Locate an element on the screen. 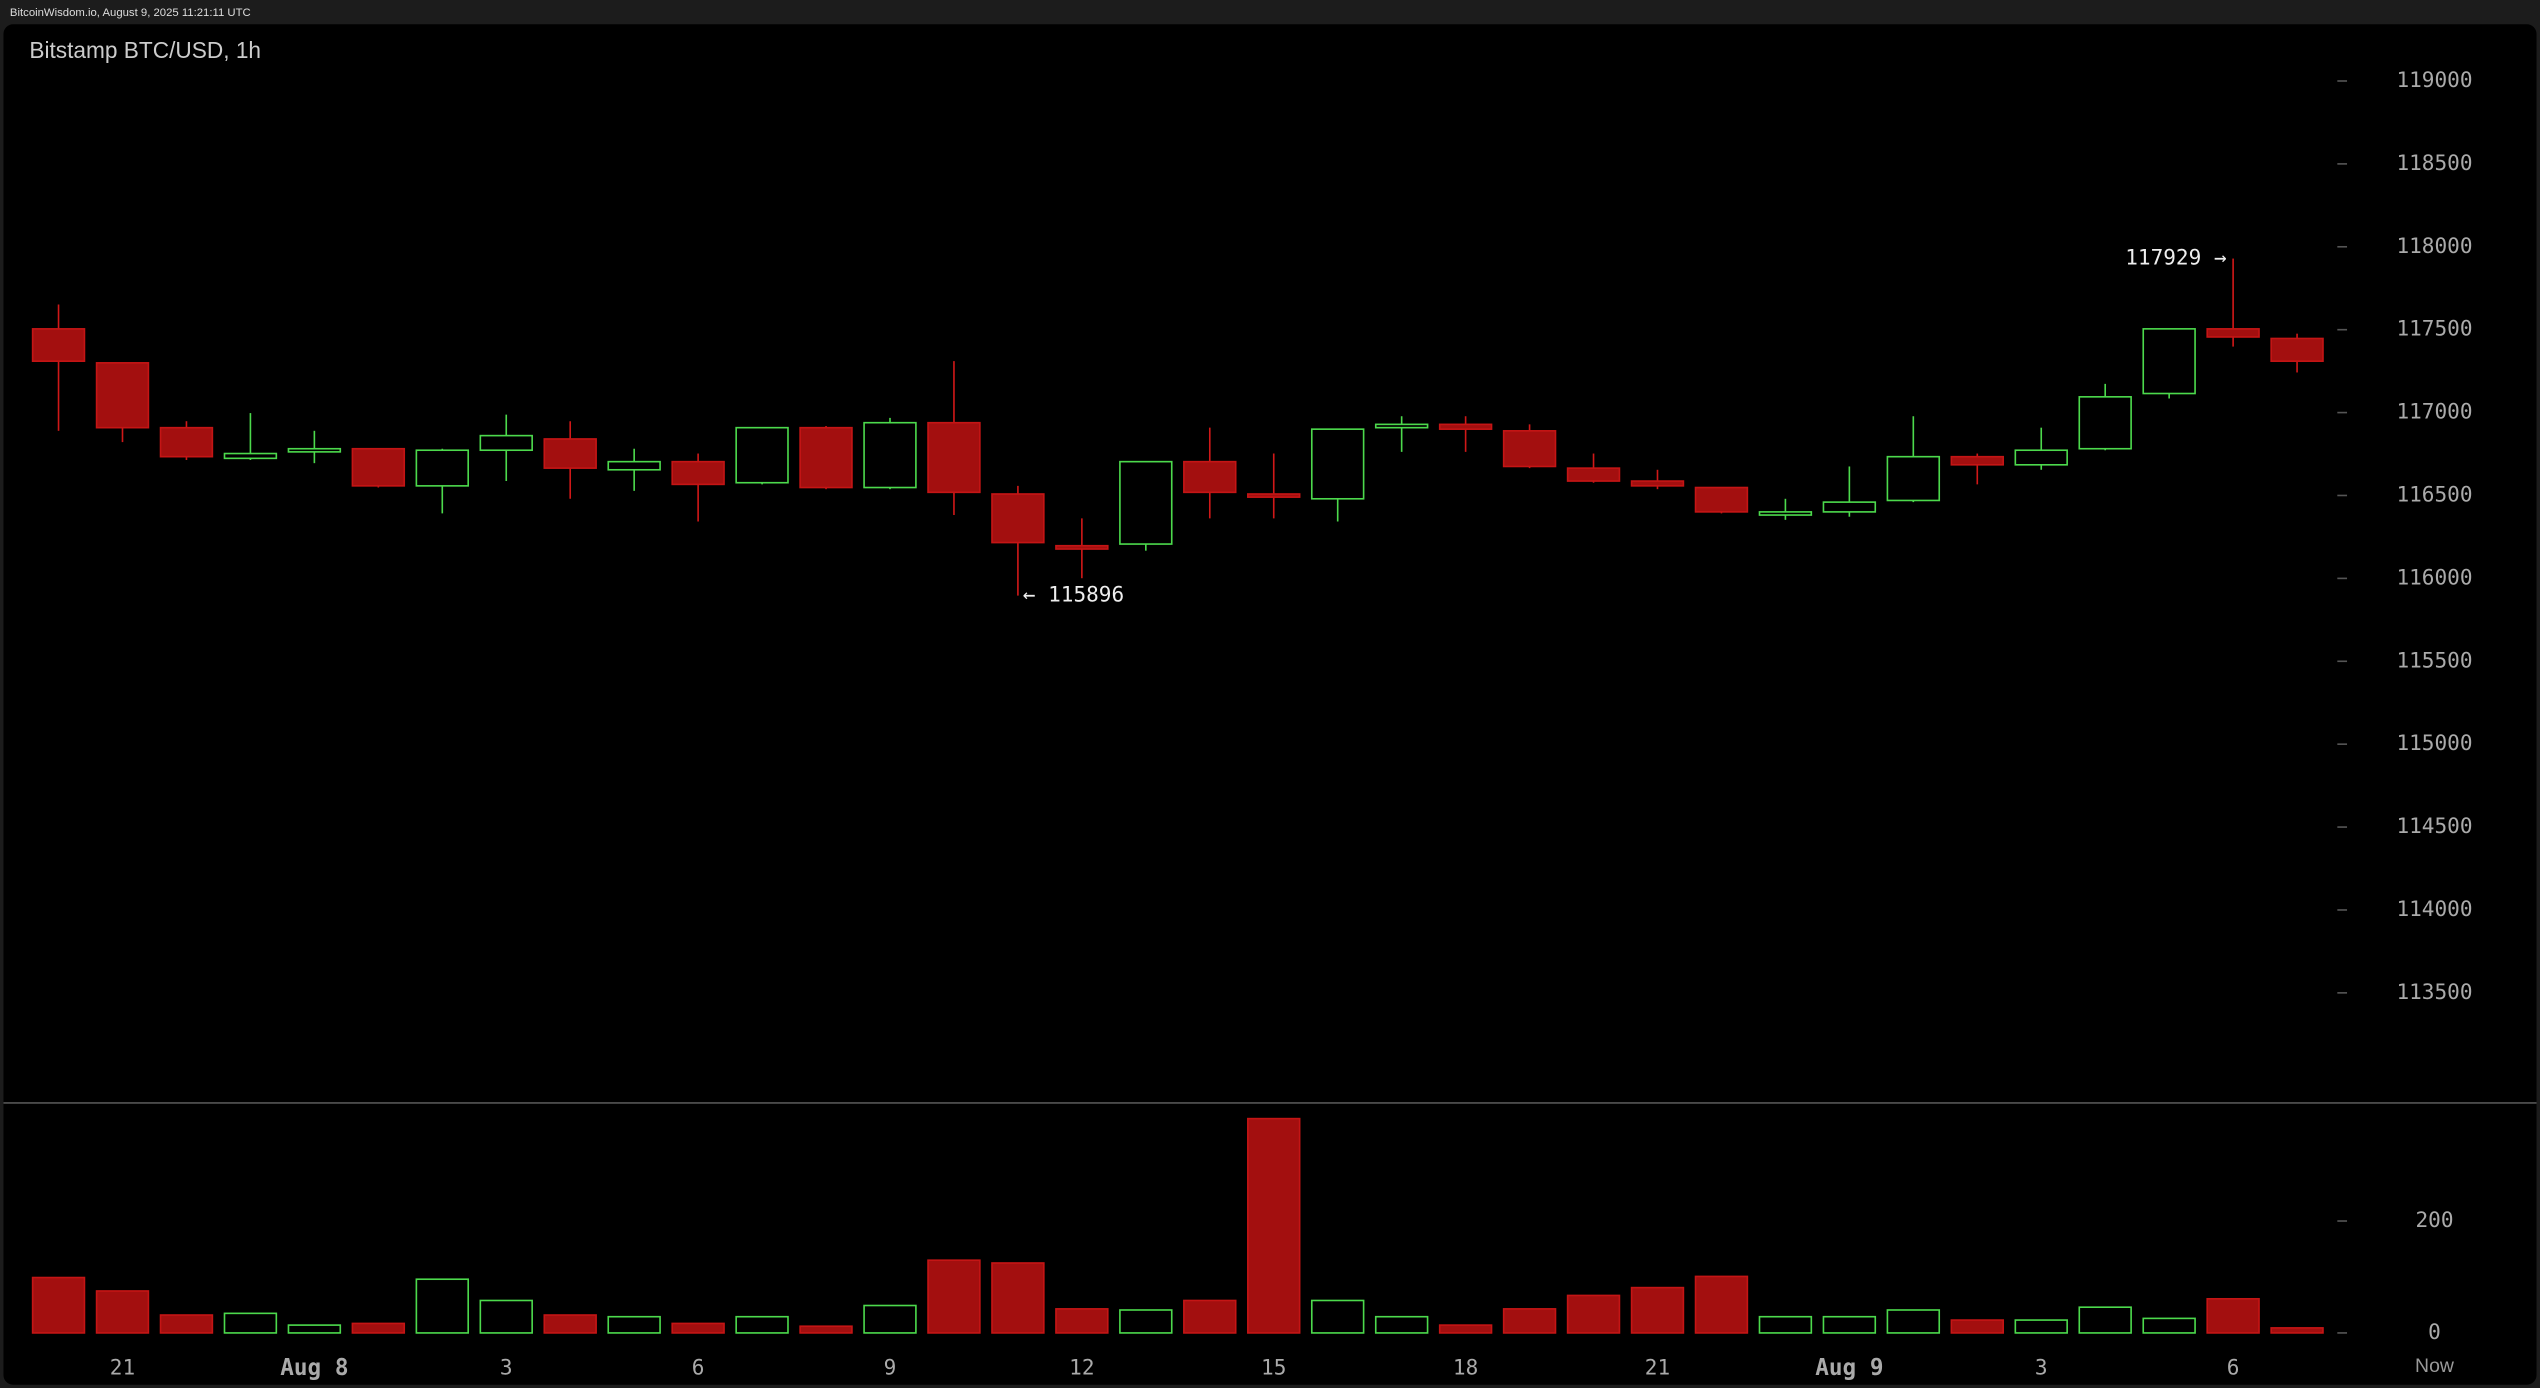 The image size is (2540, 1388). x-tick-label: 18 is located at coordinates (1465, 1367).